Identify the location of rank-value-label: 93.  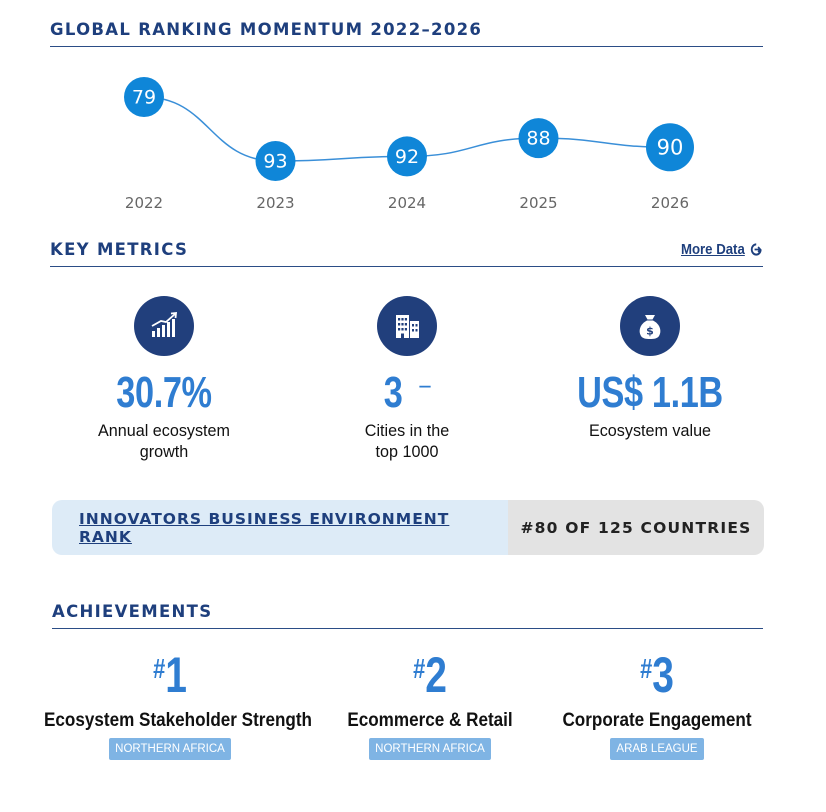
(275, 162).